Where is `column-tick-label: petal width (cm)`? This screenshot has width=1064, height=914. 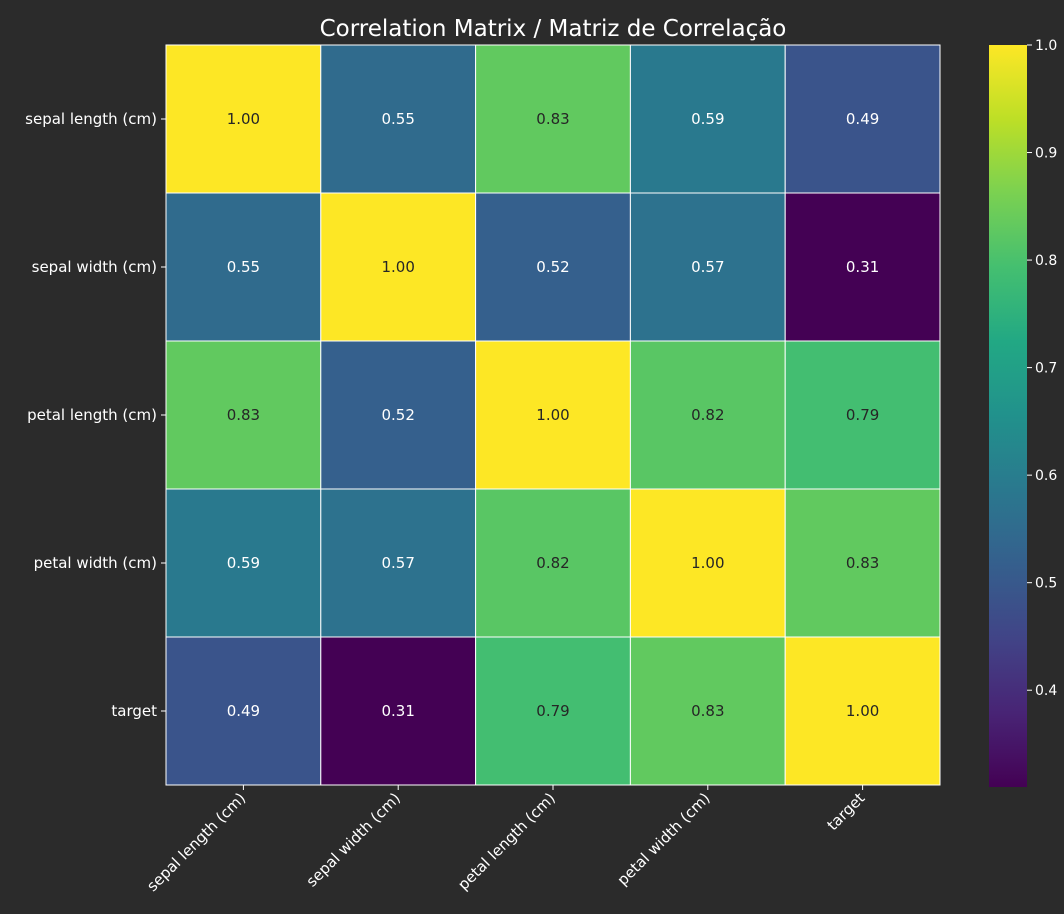 column-tick-label: petal width (cm) is located at coordinates (664, 839).